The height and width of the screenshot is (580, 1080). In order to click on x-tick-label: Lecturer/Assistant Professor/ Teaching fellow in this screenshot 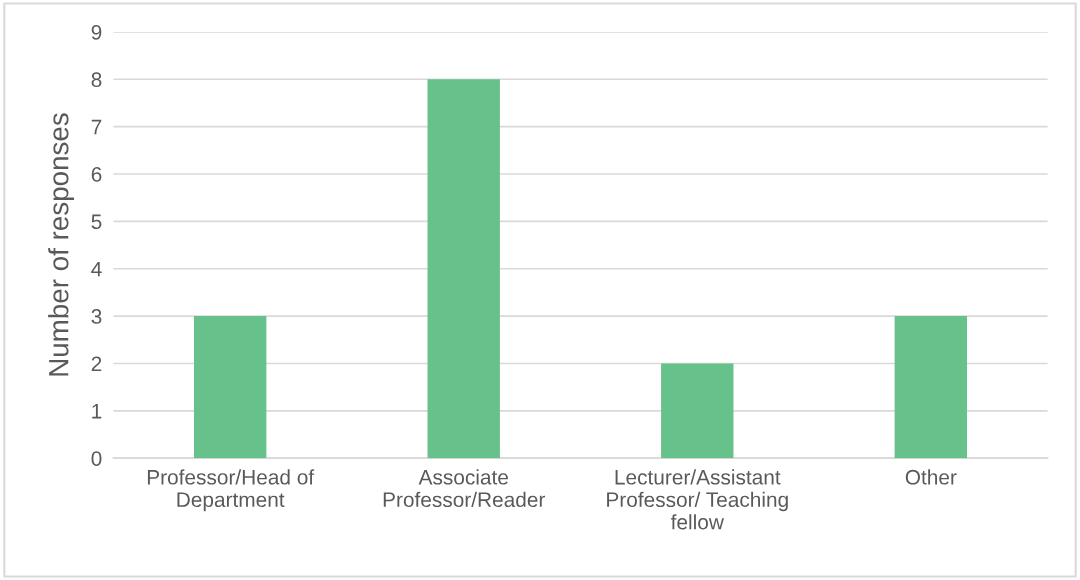, I will do `click(697, 499)`.